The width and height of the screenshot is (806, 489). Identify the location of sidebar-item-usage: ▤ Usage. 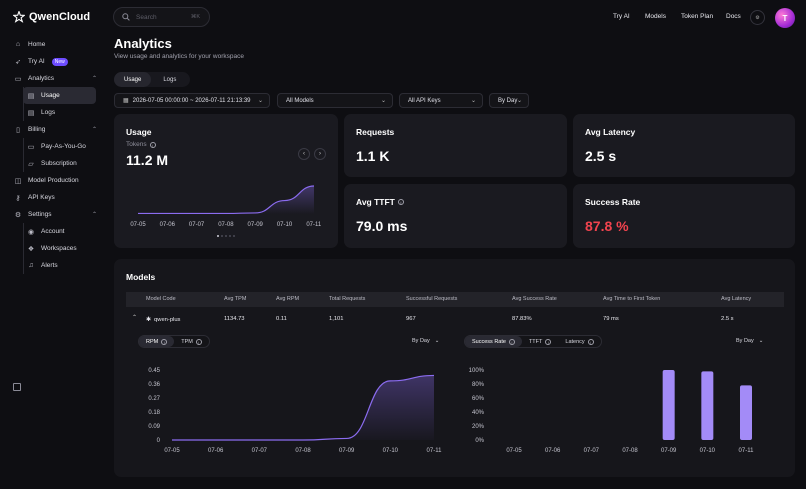
(59, 95).